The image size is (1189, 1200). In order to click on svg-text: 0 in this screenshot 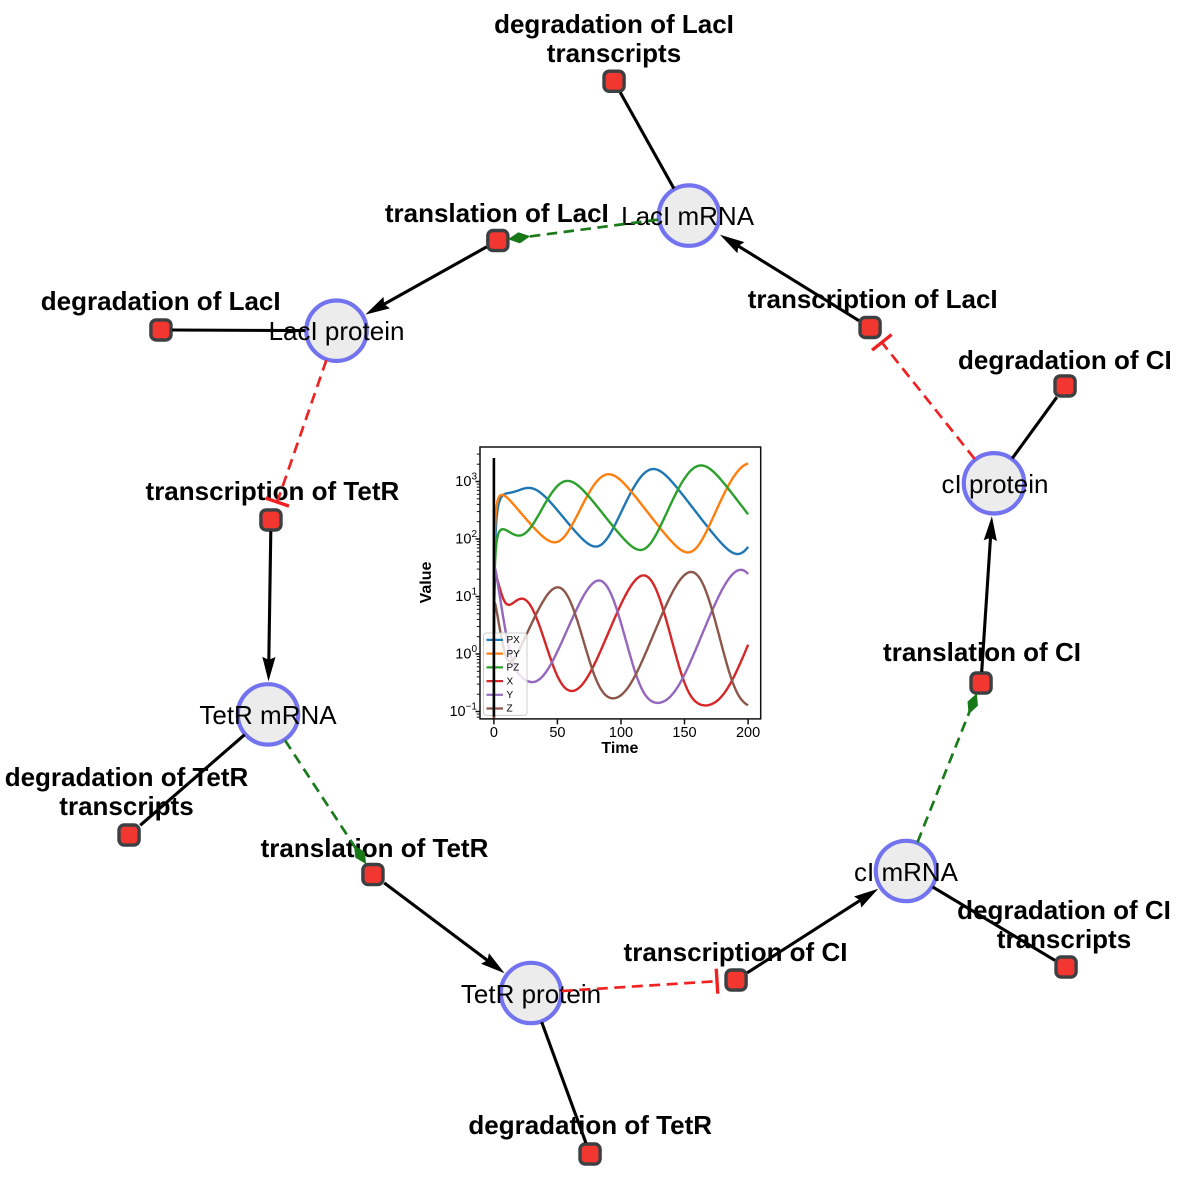, I will do `click(494, 733)`.